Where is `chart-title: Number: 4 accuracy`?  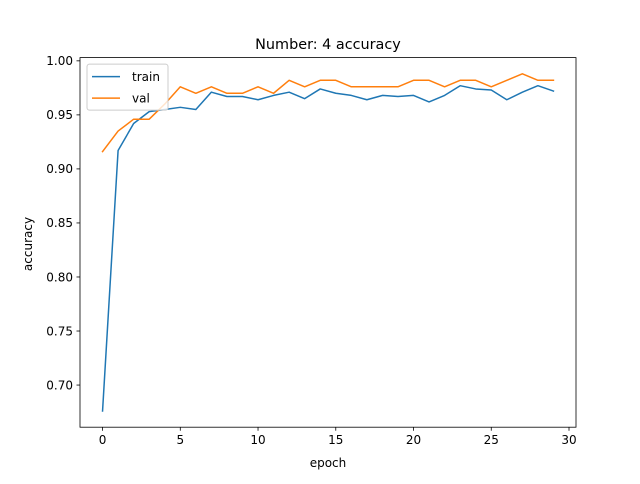 chart-title: Number: 4 accuracy is located at coordinates (328, 45).